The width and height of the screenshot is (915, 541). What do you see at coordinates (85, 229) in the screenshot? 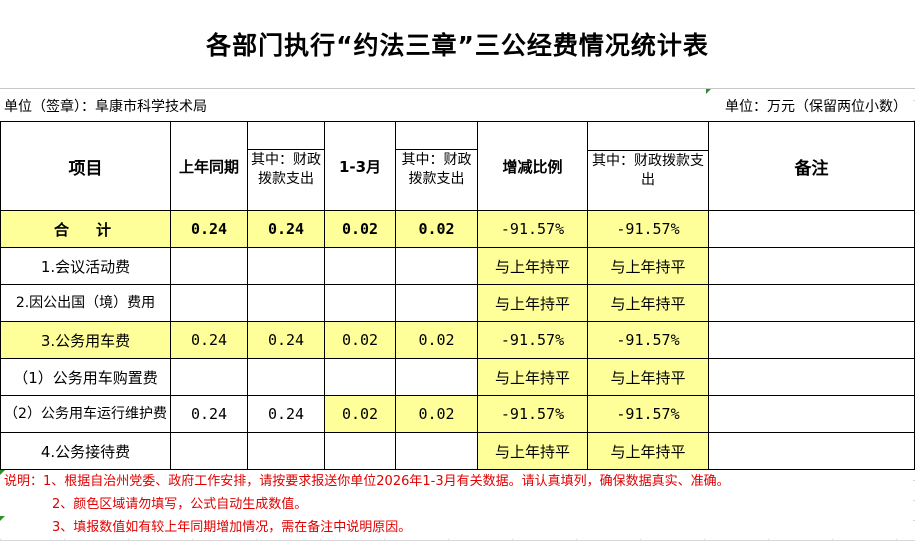
I see `row-label: 合 计` at bounding box center [85, 229].